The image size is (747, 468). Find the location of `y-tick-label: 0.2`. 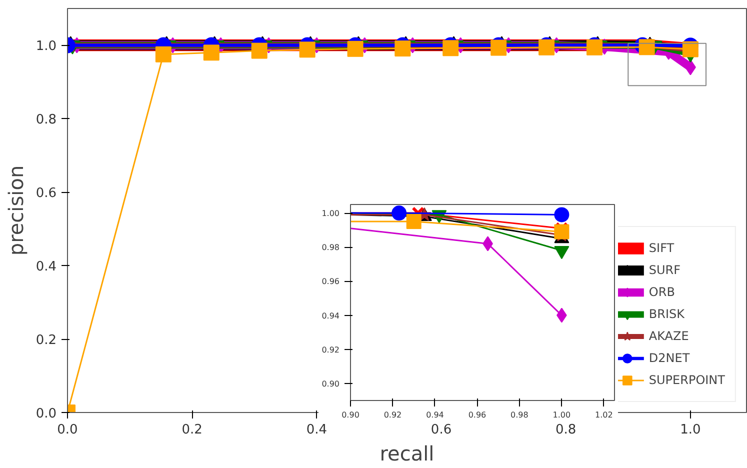

y-tick-label: 0.2 is located at coordinates (46, 340).